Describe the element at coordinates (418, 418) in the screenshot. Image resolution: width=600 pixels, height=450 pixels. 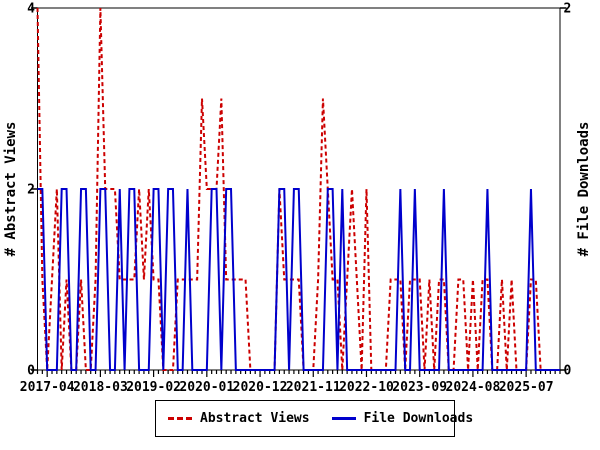
I see `legend-label: File Downloads` at that location.